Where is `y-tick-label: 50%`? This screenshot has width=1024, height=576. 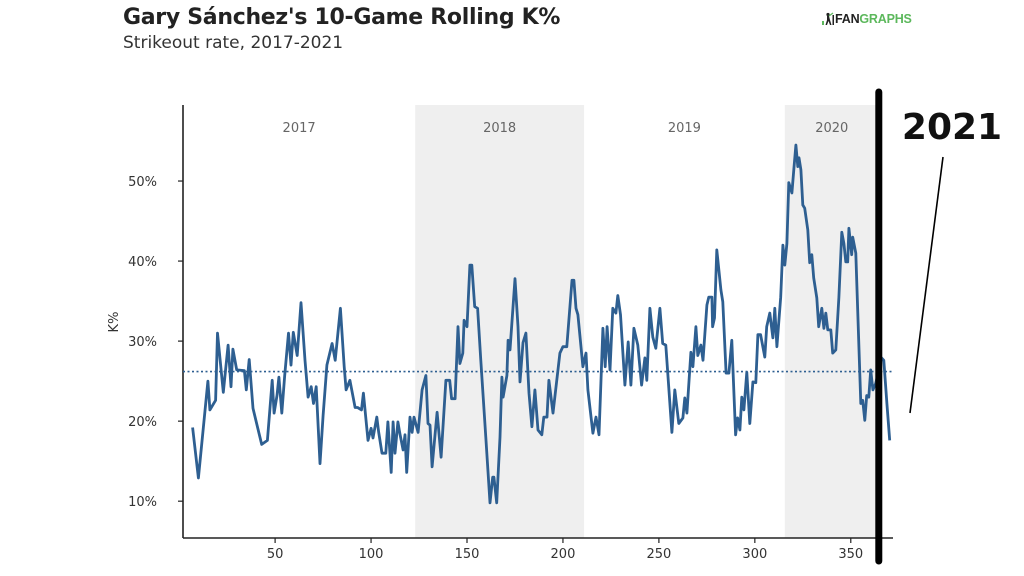 y-tick-label: 50% is located at coordinates (142, 182).